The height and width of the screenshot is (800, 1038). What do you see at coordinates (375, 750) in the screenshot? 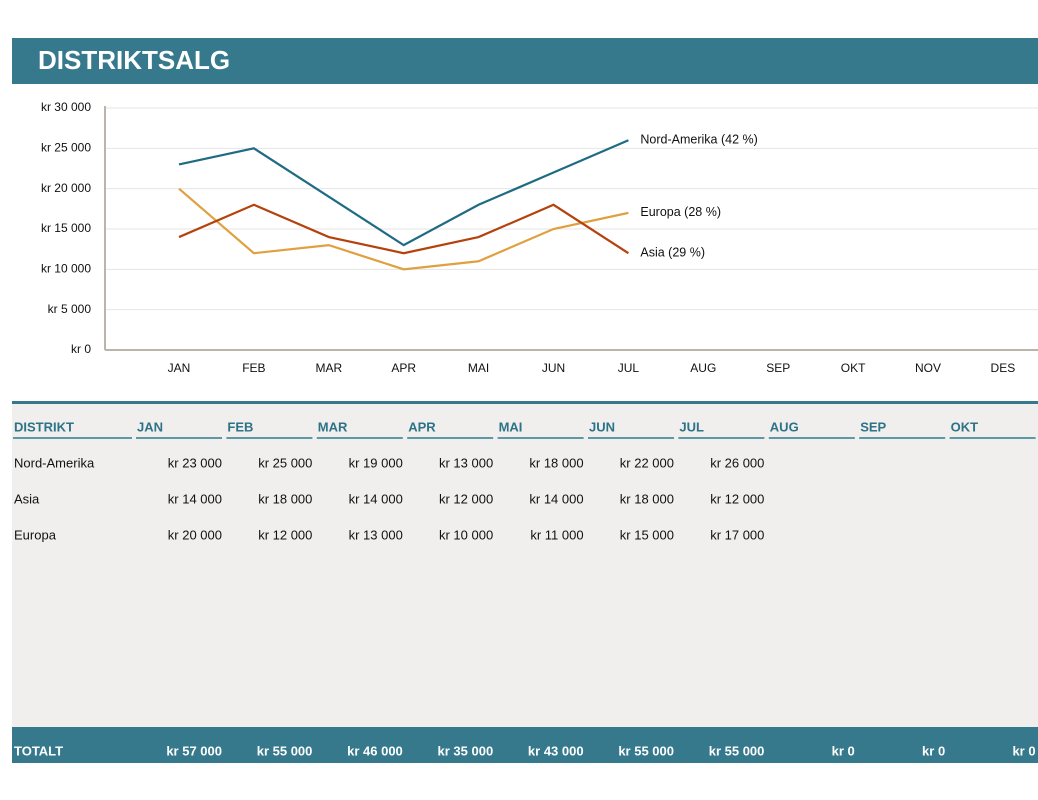
I see `total-cell: kr 46 000` at bounding box center [375, 750].